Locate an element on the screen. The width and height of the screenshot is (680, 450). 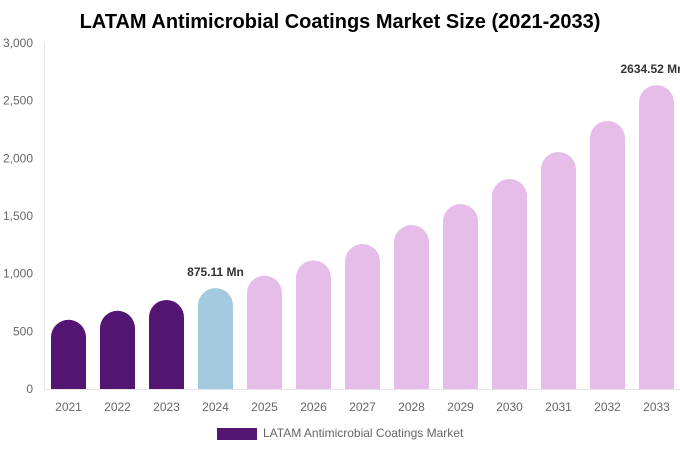
bar-2030 is located at coordinates (509, 283).